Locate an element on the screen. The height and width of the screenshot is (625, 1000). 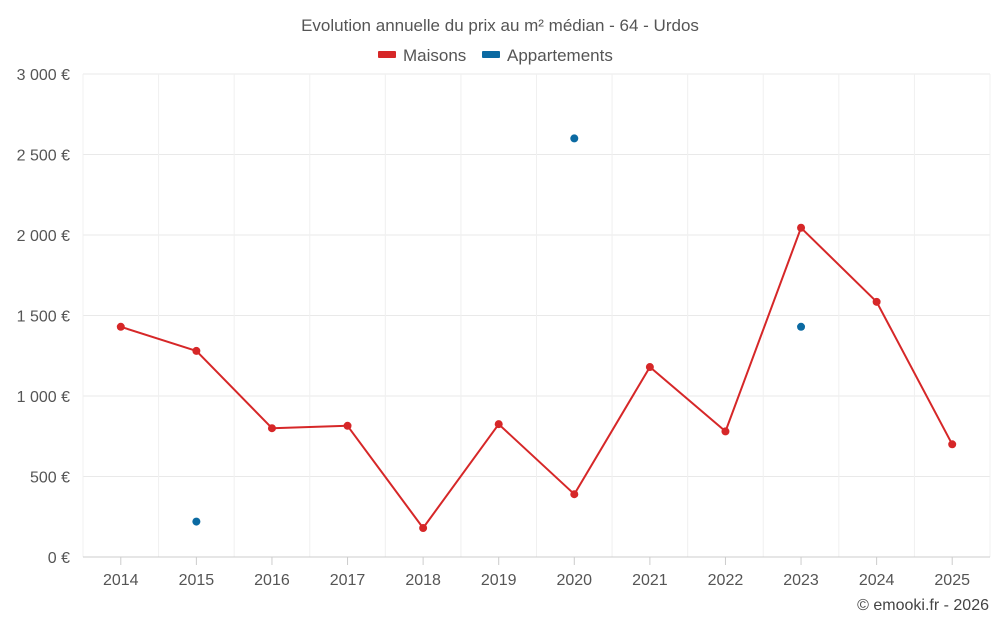
x-tick-label: 2016 is located at coordinates (272, 580).